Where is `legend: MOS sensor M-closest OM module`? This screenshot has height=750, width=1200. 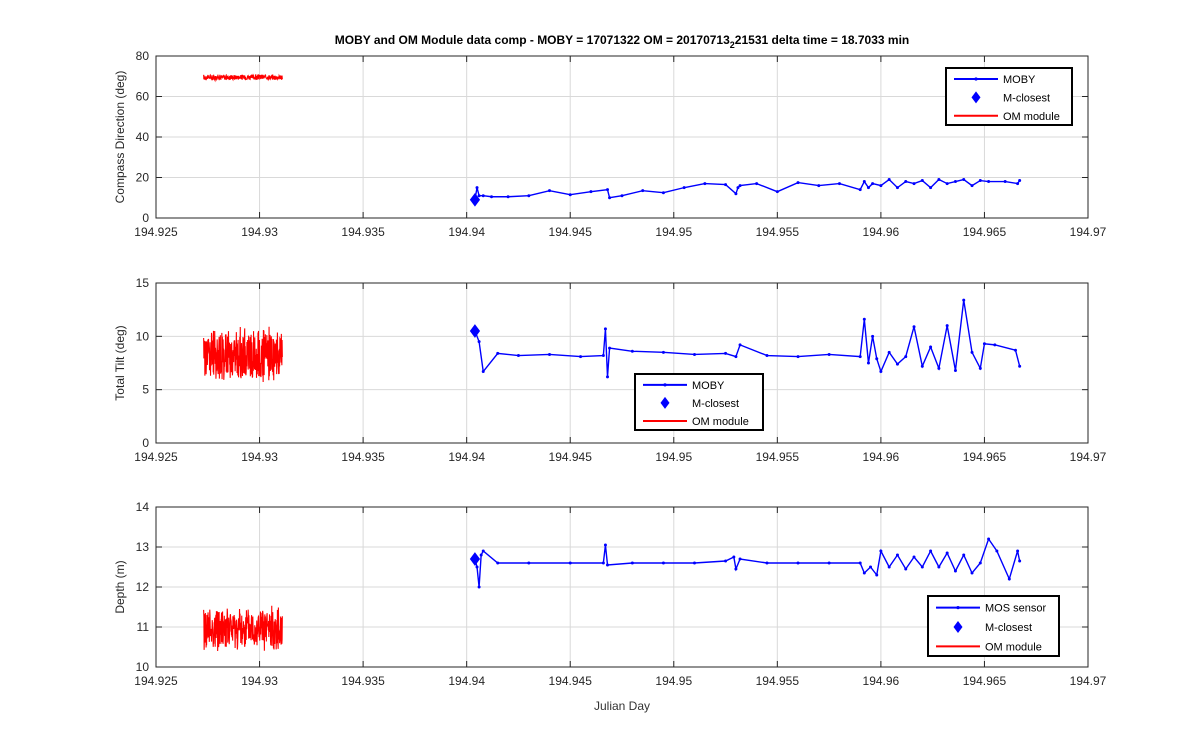 legend: MOS sensor M-closest OM module is located at coordinates (993, 626).